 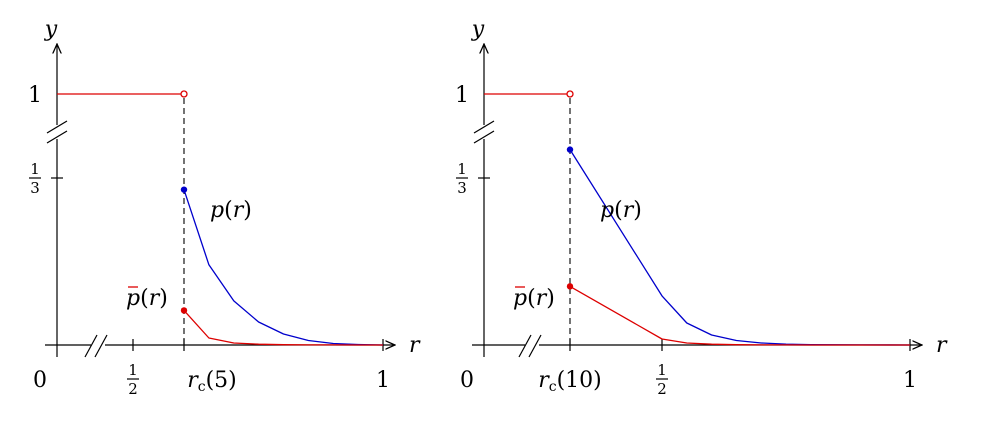 I want to click on x-tick-label-rc: rc(5), so click(x=212, y=381).